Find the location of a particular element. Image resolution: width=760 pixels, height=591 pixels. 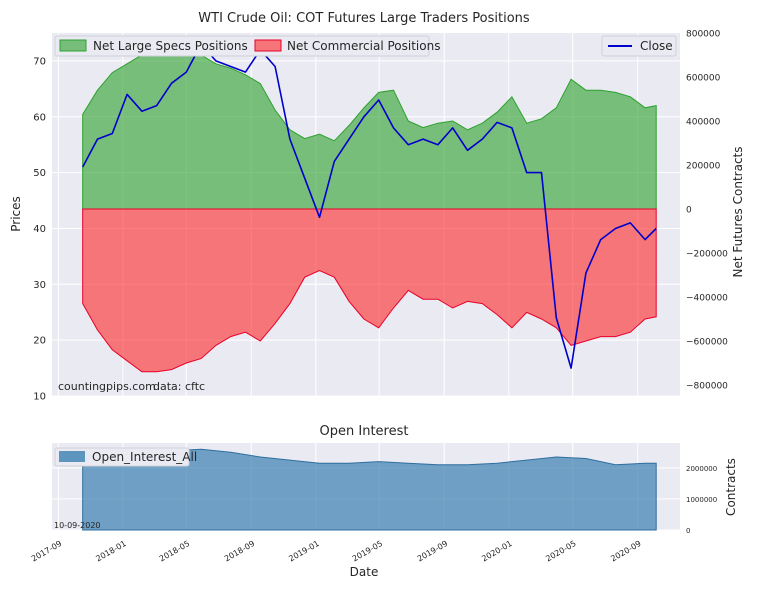

bottom-right-axis-ticks: 0 1000000 2000000 is located at coordinates (701, 500).